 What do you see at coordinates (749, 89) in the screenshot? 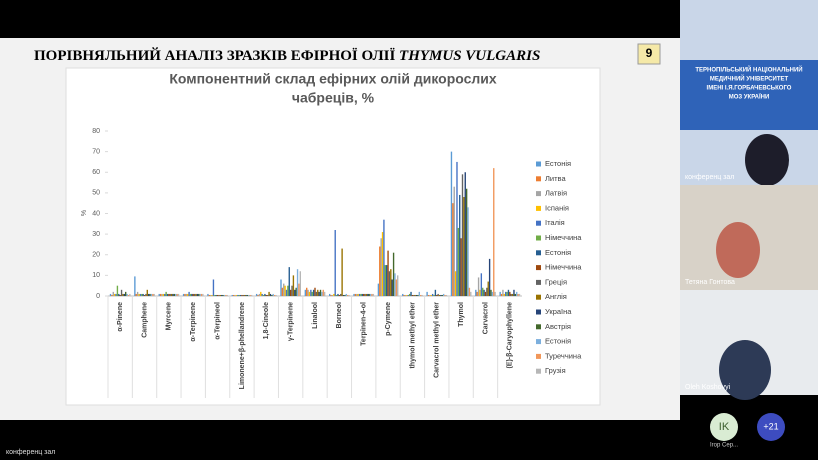
I see `banner-line: ІМЕНІ І.Я.ГОРБАЧЕВСЬКОГО` at bounding box center [749, 89].